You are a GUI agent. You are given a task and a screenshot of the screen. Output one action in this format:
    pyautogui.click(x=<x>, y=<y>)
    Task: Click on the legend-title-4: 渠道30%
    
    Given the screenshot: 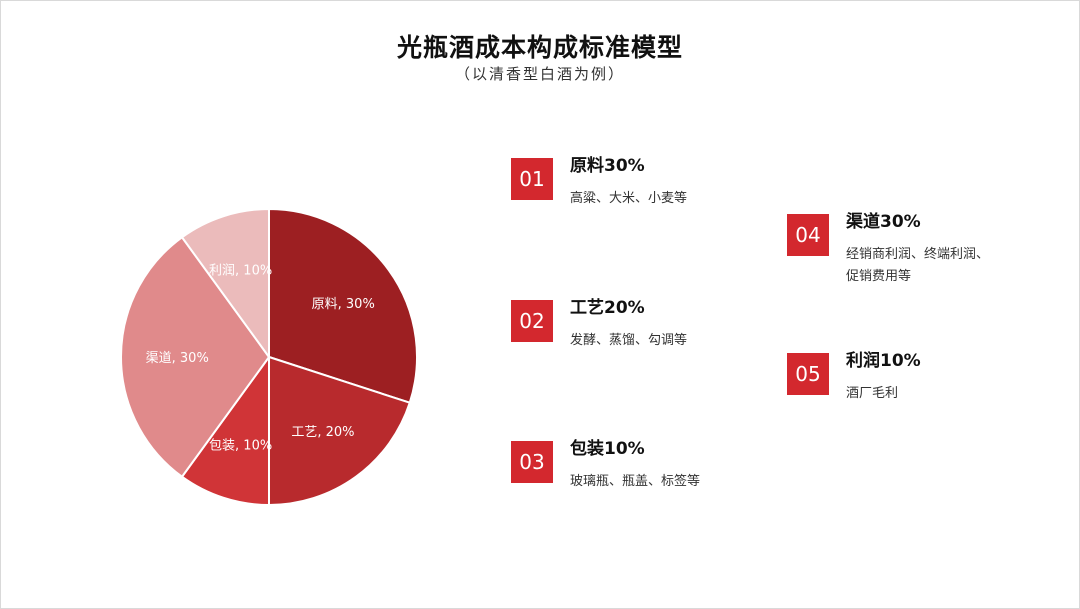 What is the action you would take?
    pyautogui.click(x=883, y=222)
    